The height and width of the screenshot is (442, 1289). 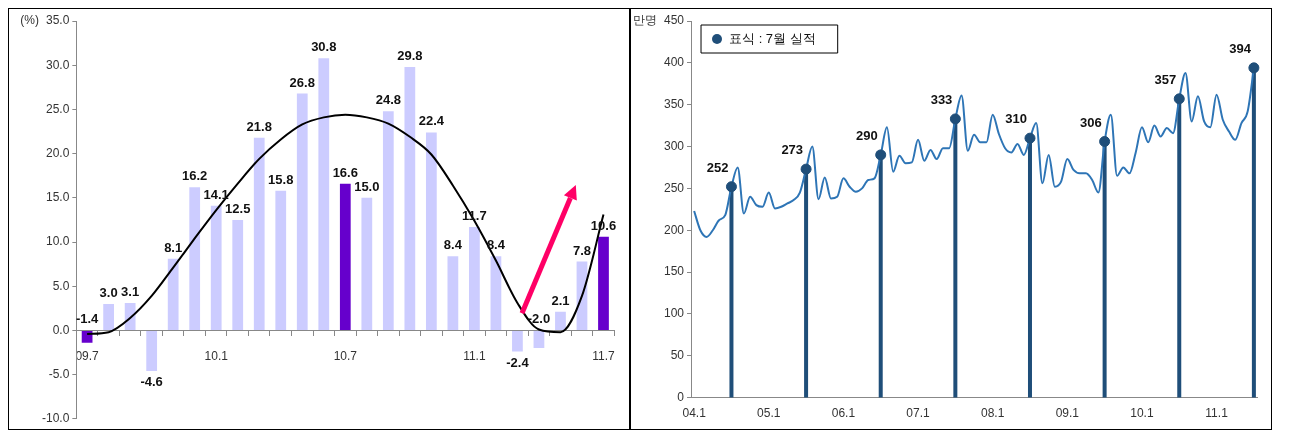 What do you see at coordinates (57, 197) in the screenshot?
I see `y-tick-label: 15.0` at bounding box center [57, 197].